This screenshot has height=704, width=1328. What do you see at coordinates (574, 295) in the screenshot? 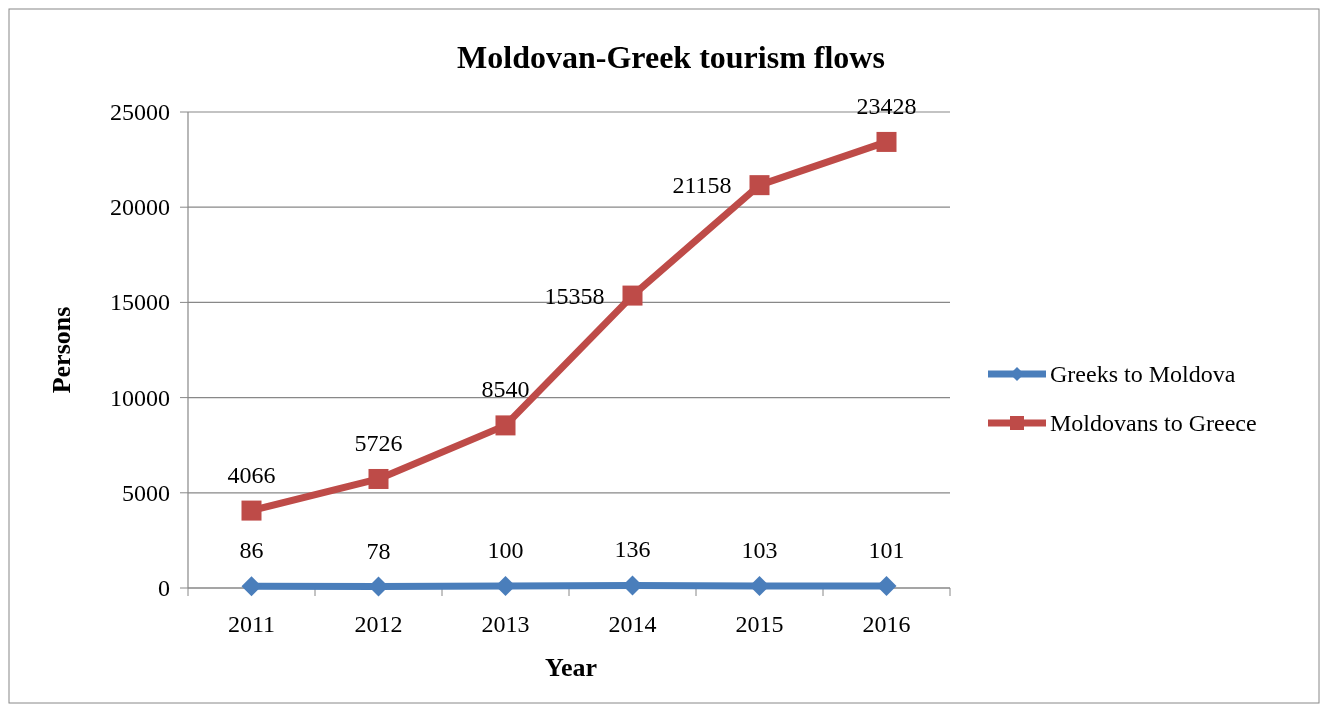
I see `data-label: 15358` at bounding box center [574, 295].